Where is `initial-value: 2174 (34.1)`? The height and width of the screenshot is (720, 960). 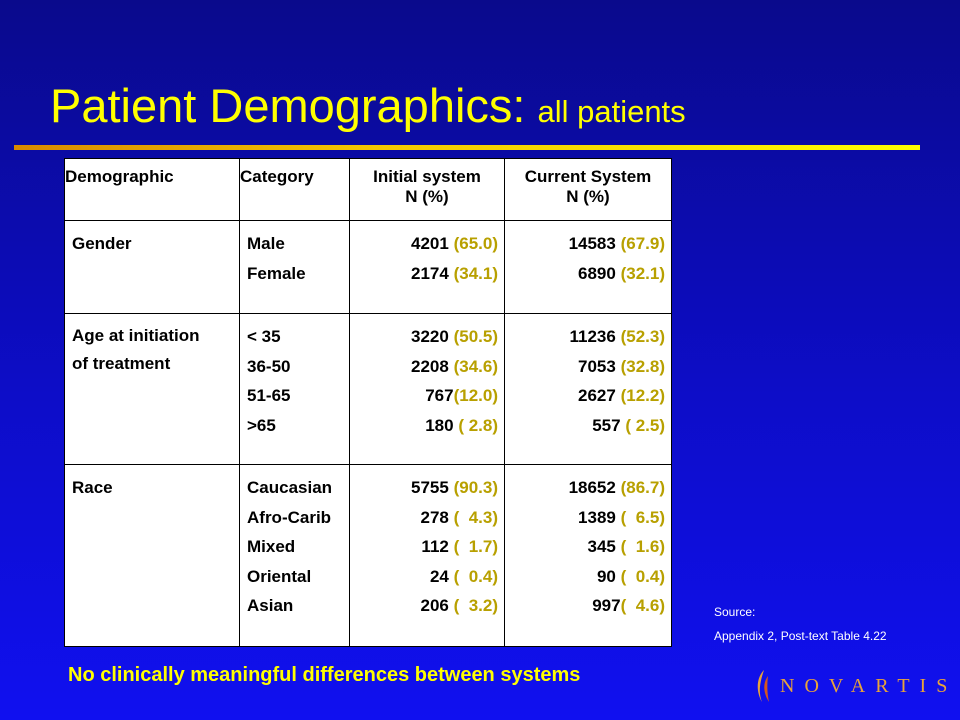 initial-value: 2174 (34.1) is located at coordinates (427, 274).